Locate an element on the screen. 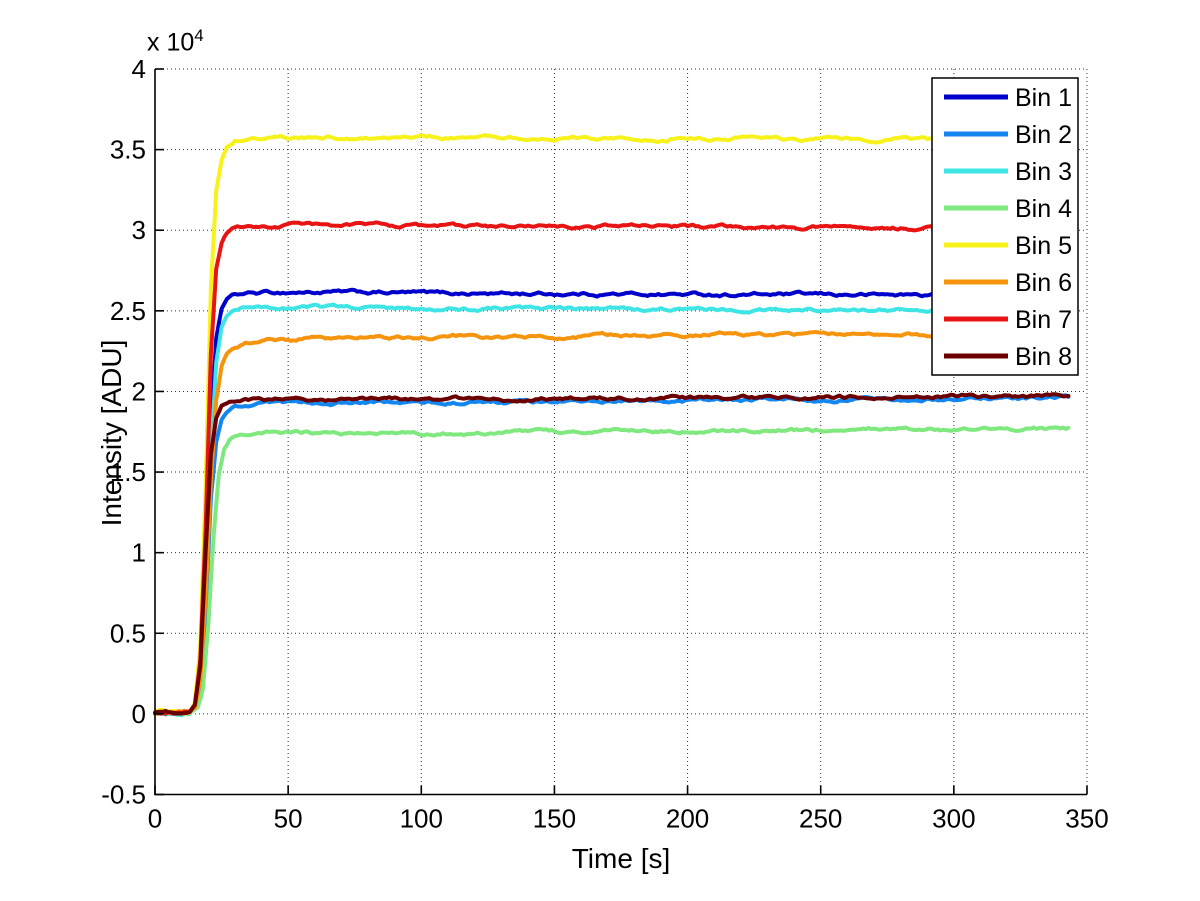 This screenshot has height=901, width=1200. legend-label-bin-4: Bin 4 is located at coordinates (1043, 209).